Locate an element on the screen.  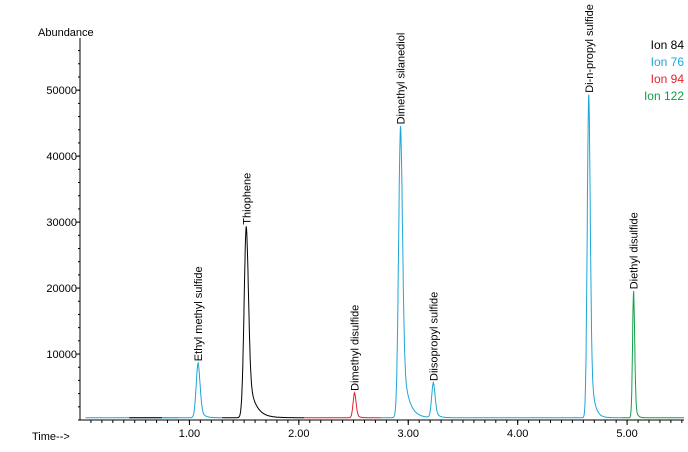
peak-label: Dimethyl disulfide is located at coordinates (356, 348).